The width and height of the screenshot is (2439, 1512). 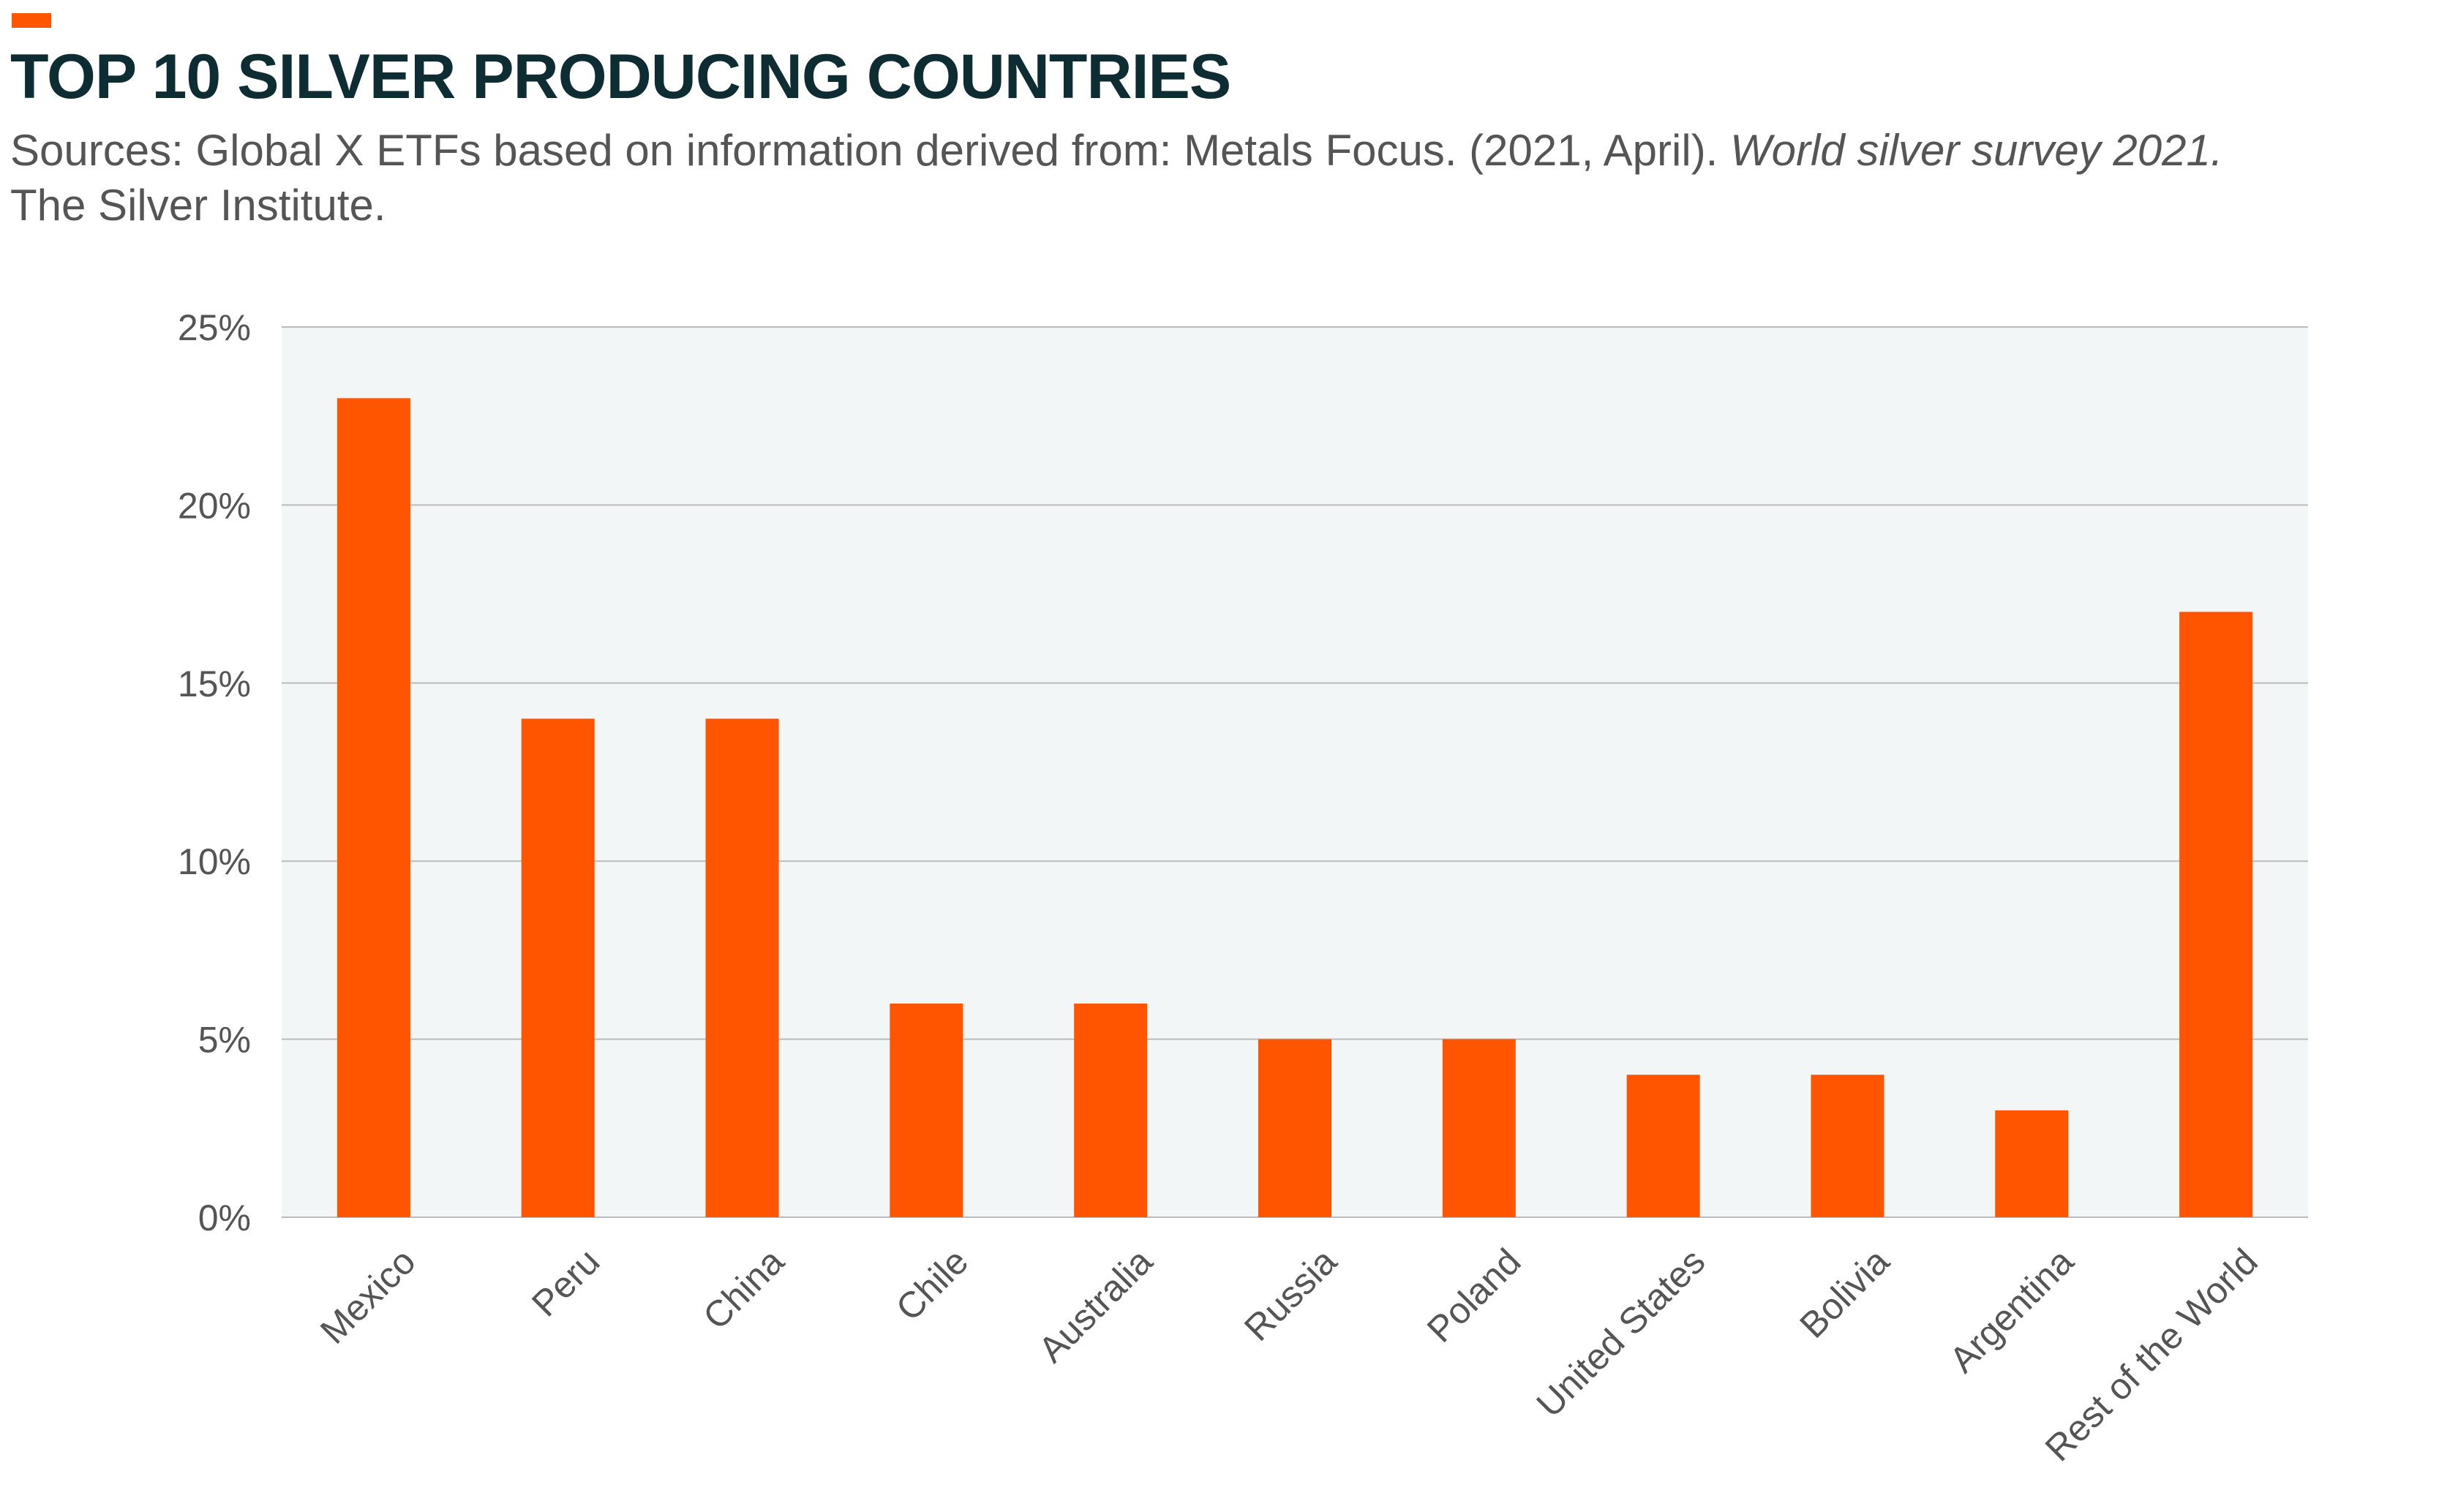 What do you see at coordinates (214, 684) in the screenshot?
I see `y-tick-label: 15%` at bounding box center [214, 684].